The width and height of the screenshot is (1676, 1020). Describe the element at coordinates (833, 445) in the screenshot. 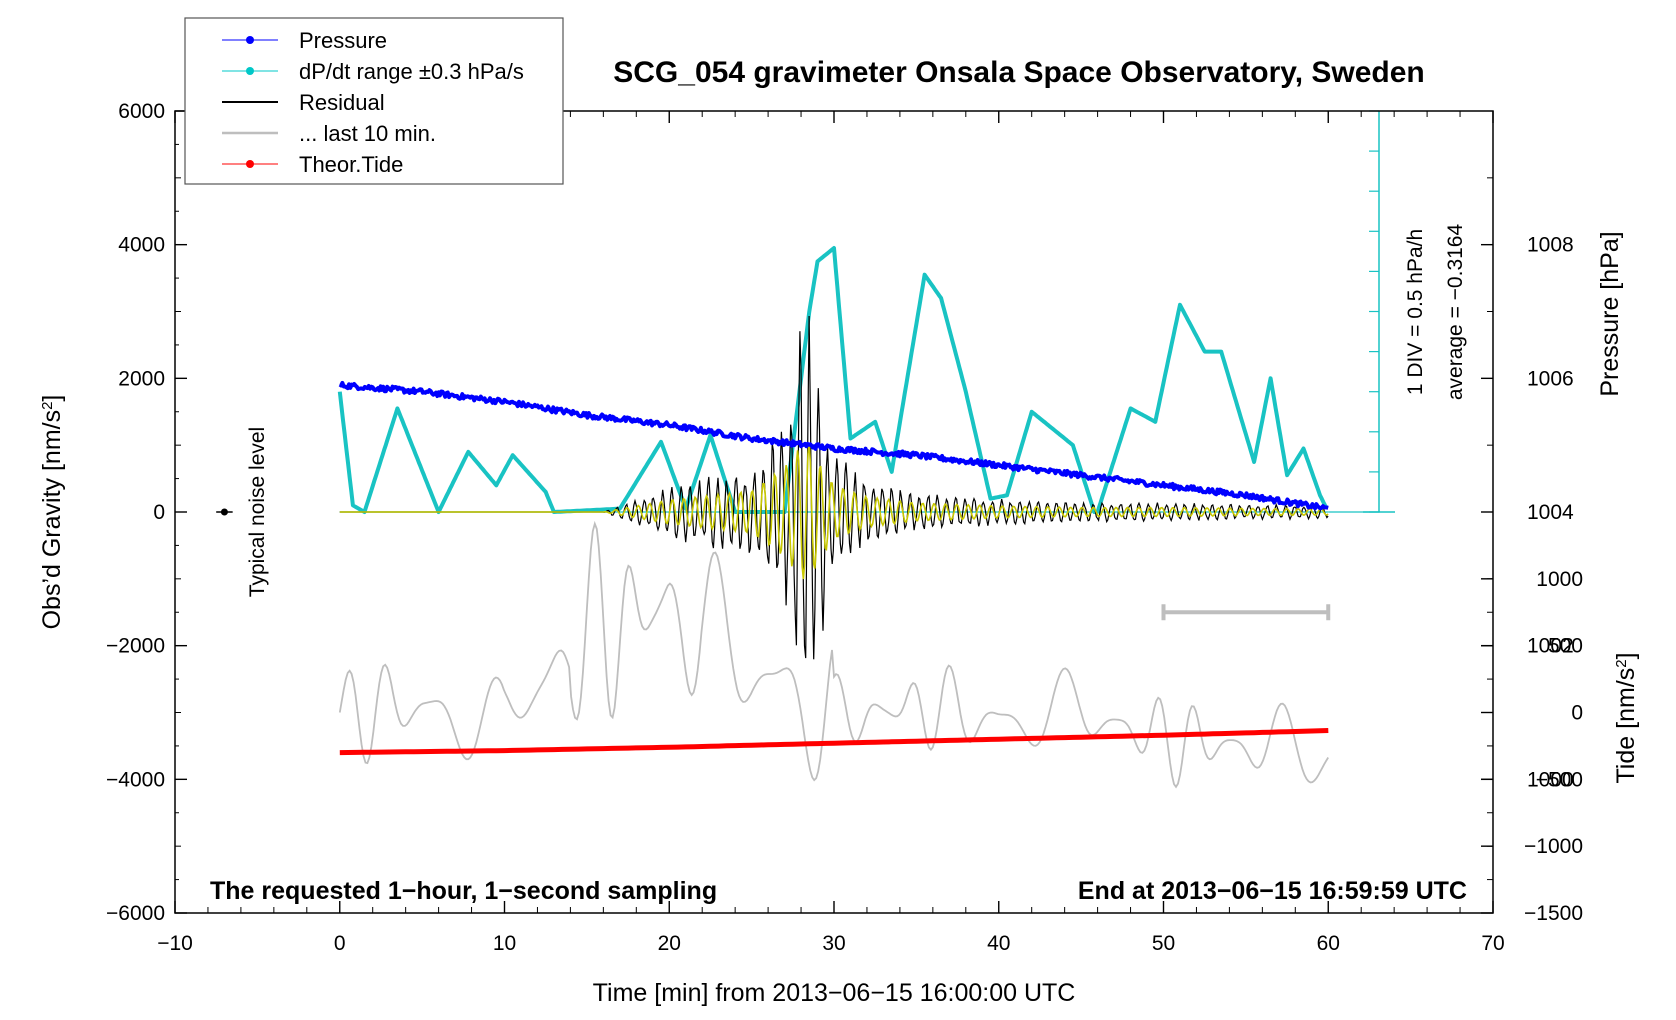

I see `series-pressure` at that location.